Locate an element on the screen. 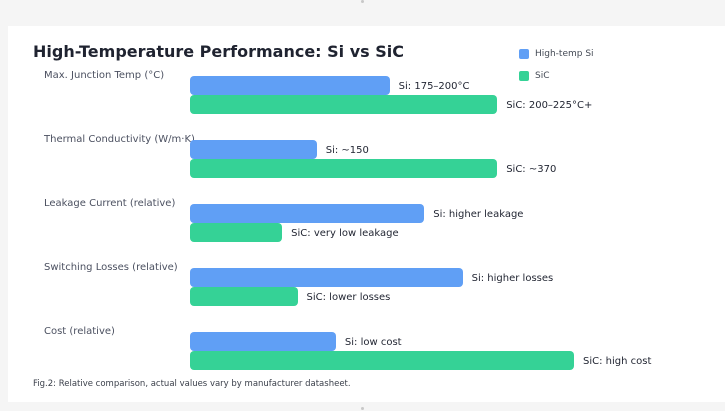  legend-item-sic: SiC is located at coordinates (556, 76).